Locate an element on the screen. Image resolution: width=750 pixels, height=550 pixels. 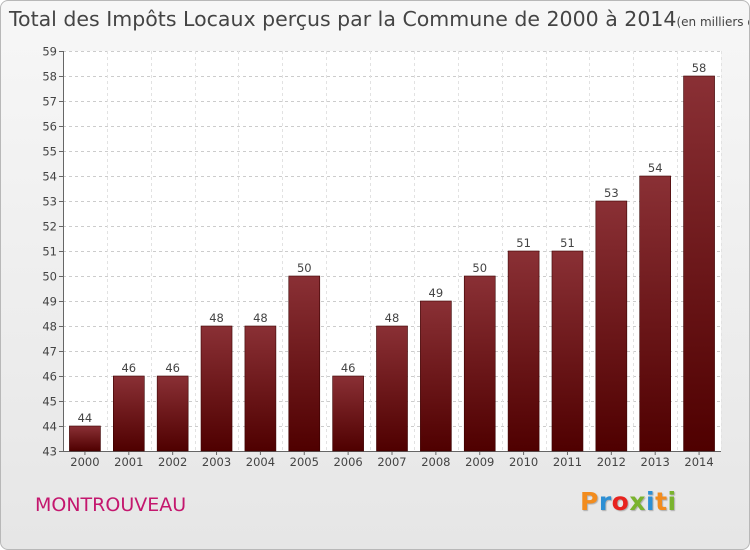
value-label-2005: 50 is located at coordinates (304, 268).